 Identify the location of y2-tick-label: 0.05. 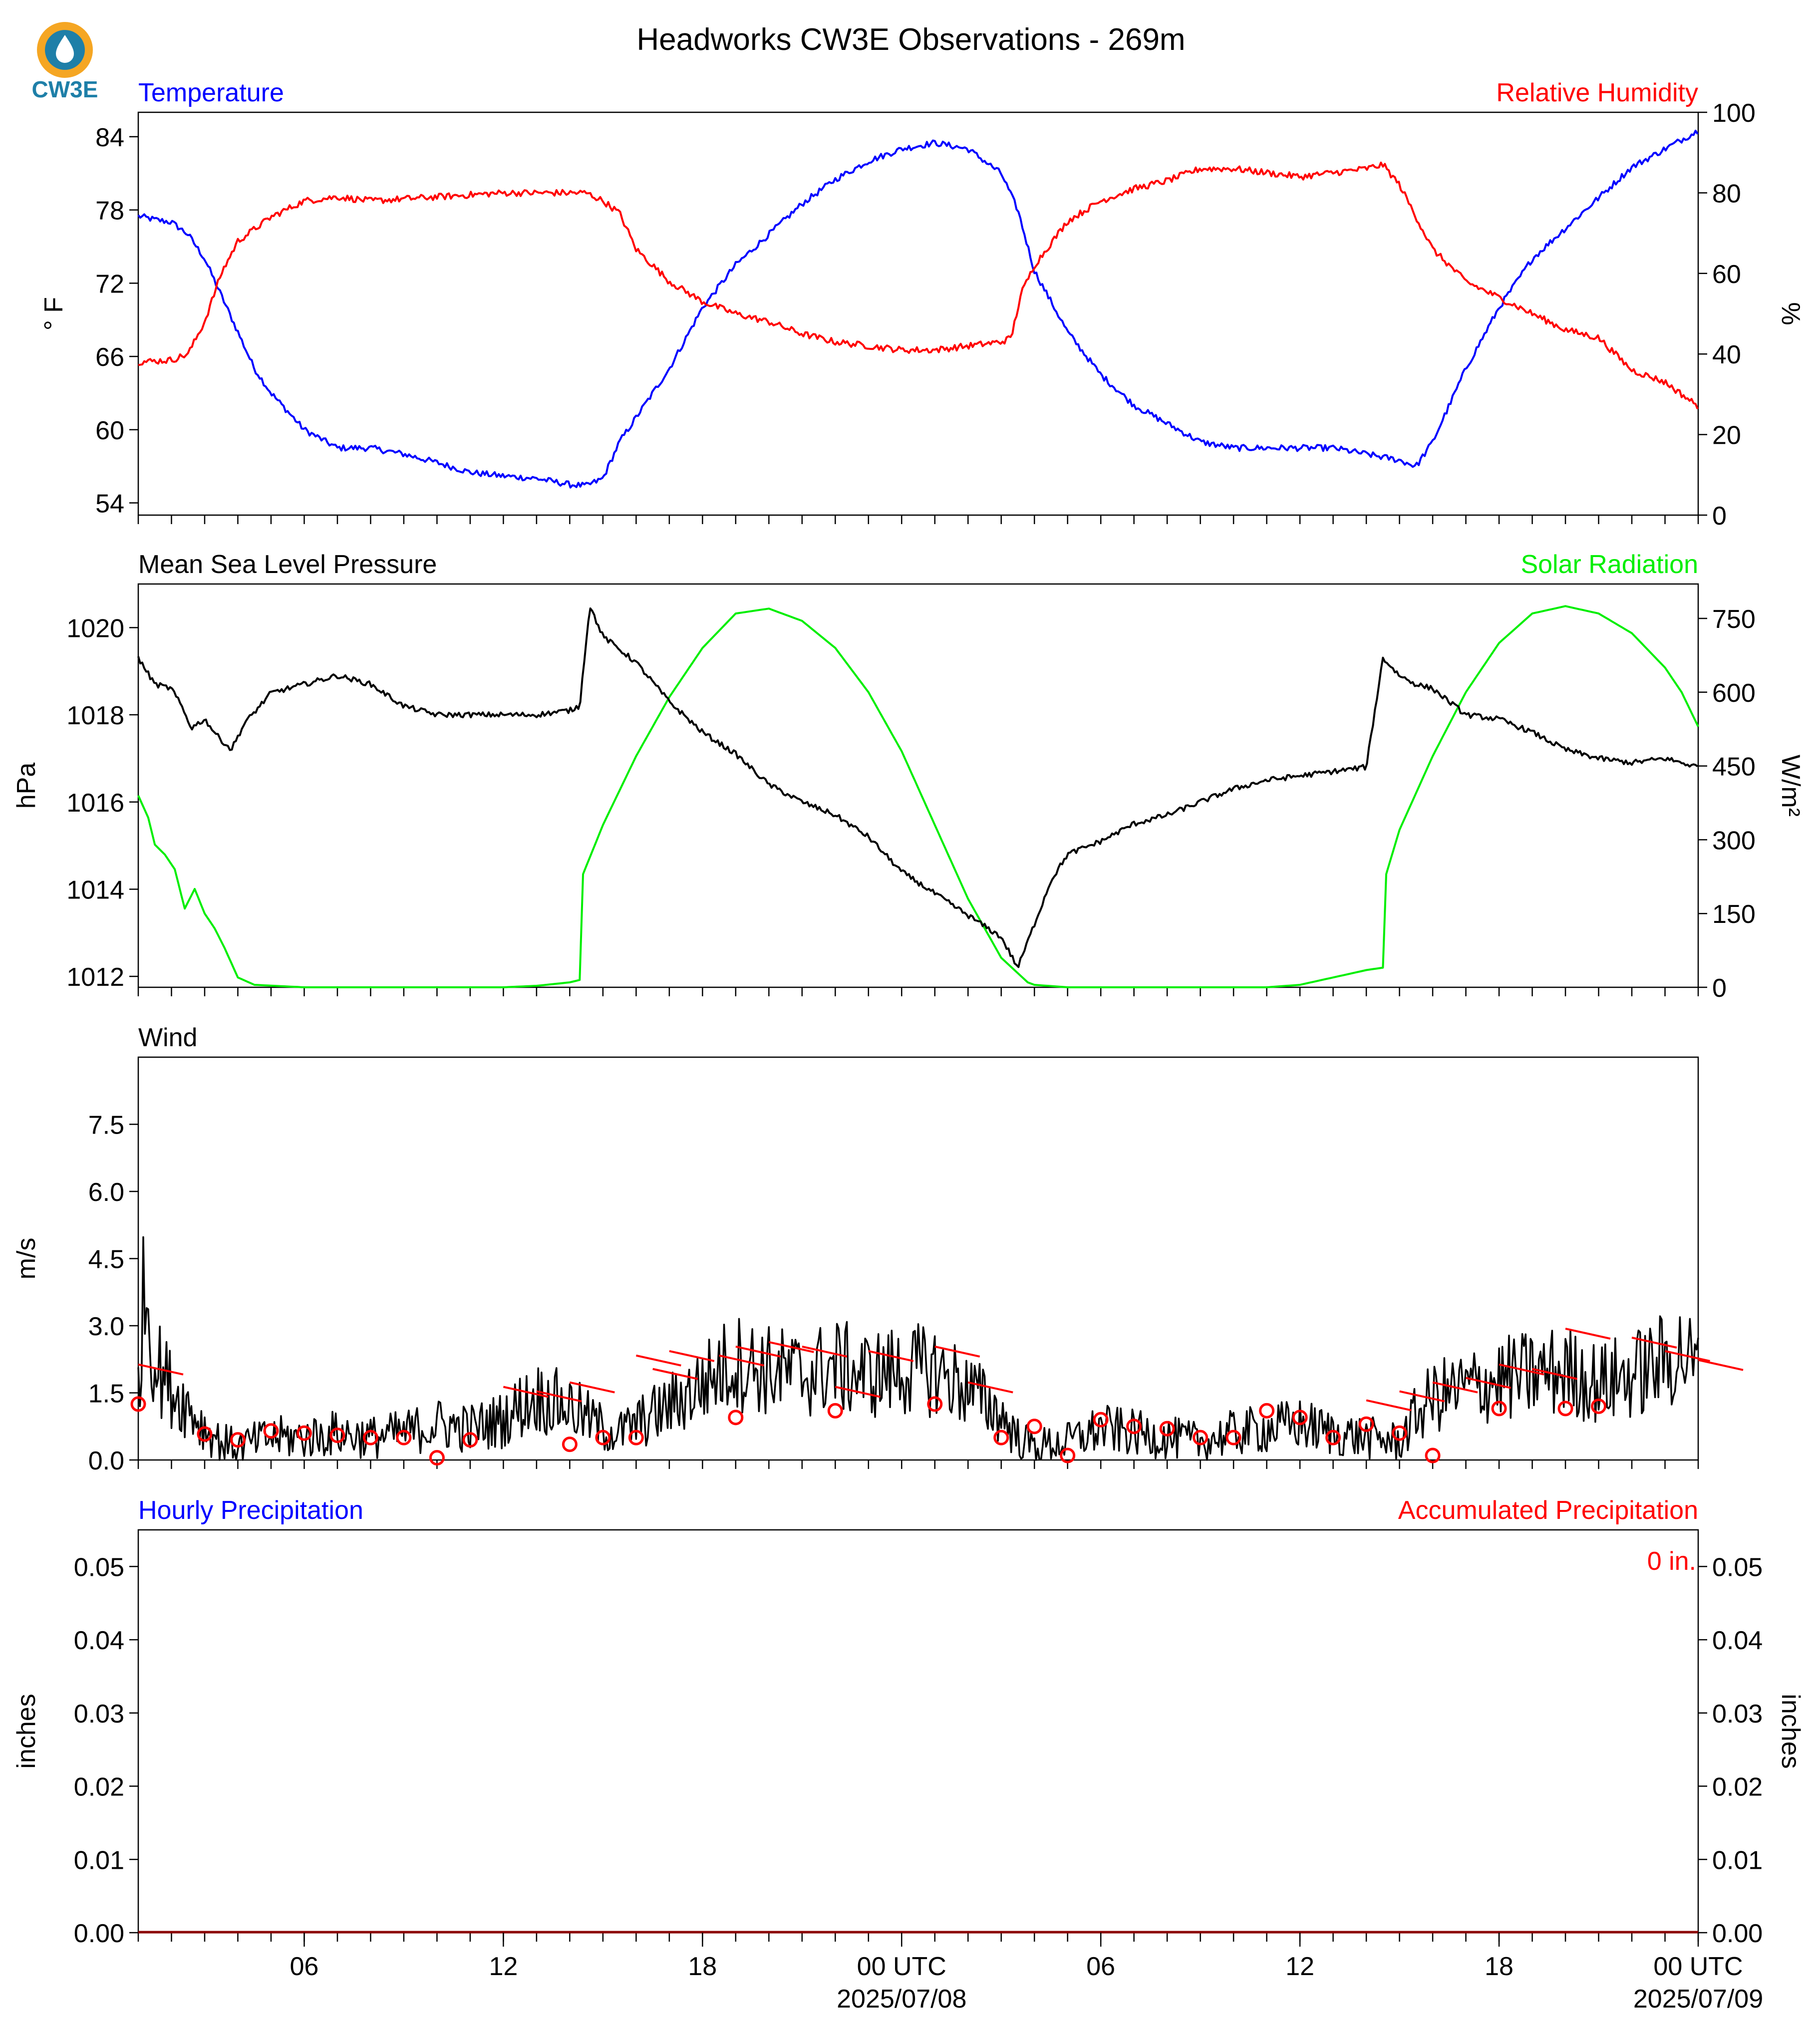
(1737, 1567).